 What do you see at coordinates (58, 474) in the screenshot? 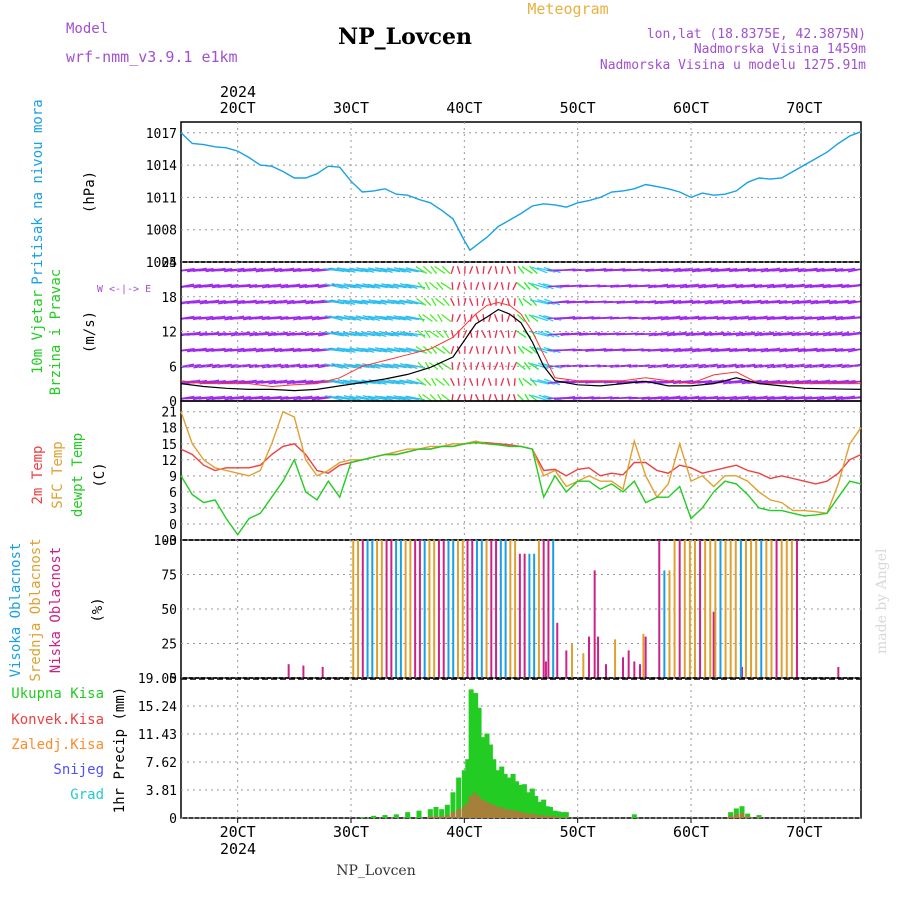
I see `temp-label-2: SFC Temp` at bounding box center [58, 474].